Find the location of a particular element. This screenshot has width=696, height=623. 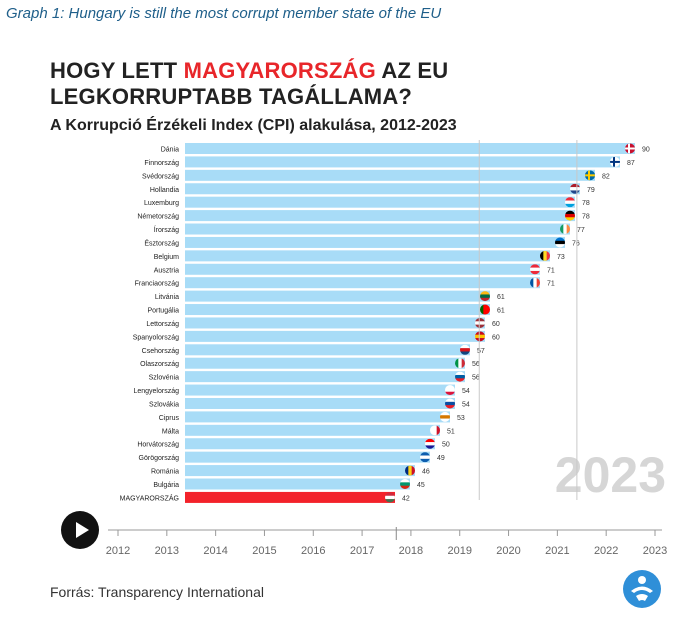

flag-belgium-icon is located at coordinates (545, 255).